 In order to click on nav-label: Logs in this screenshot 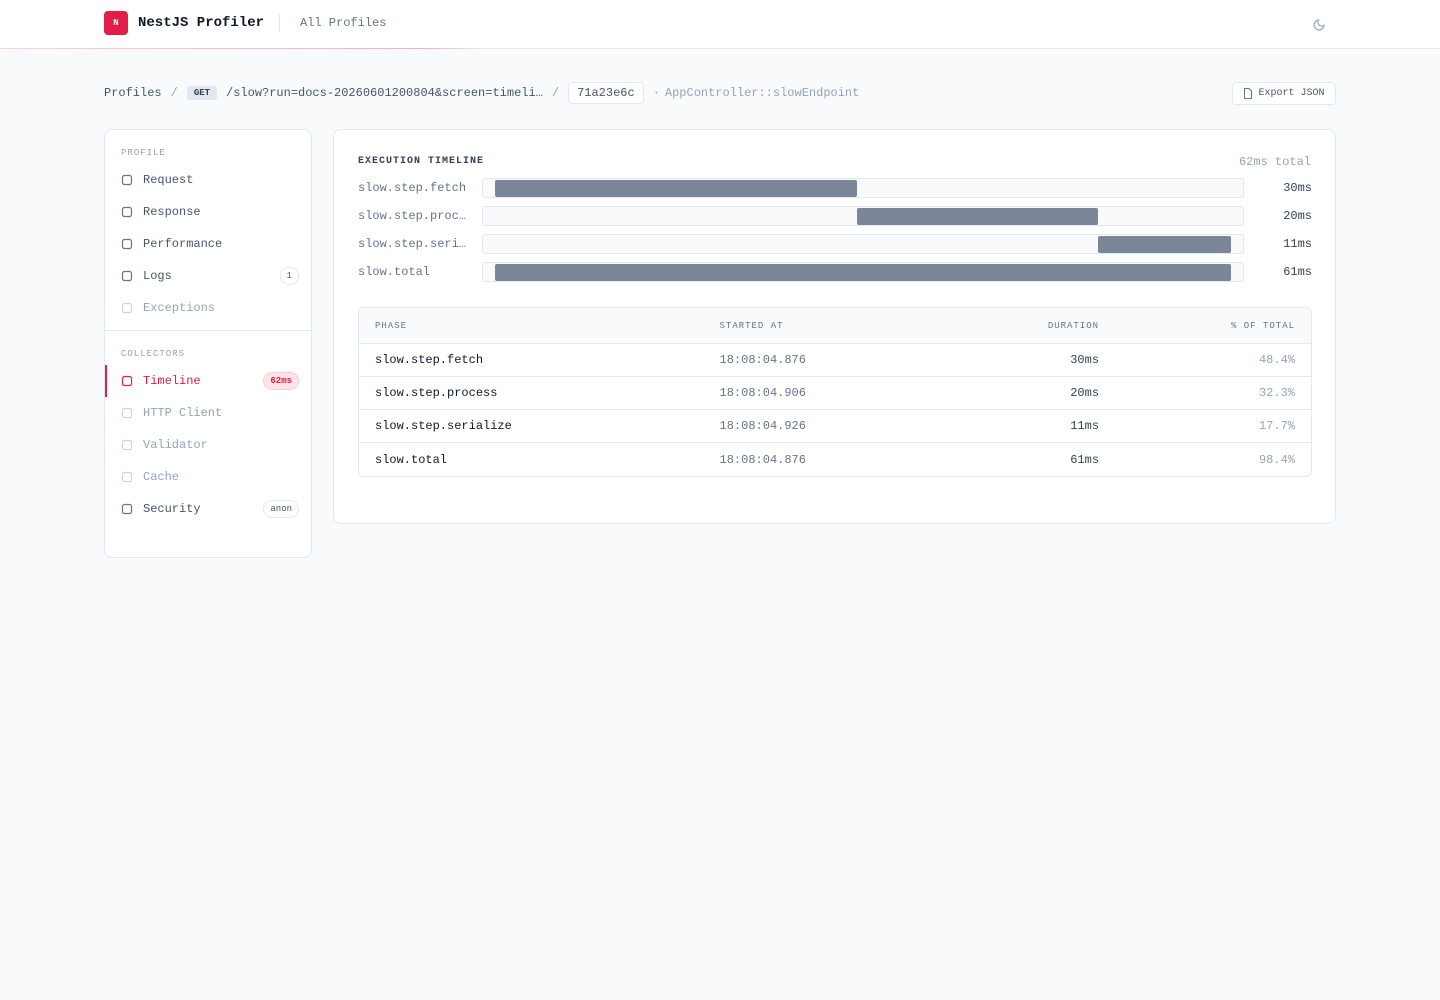, I will do `click(157, 276)`.